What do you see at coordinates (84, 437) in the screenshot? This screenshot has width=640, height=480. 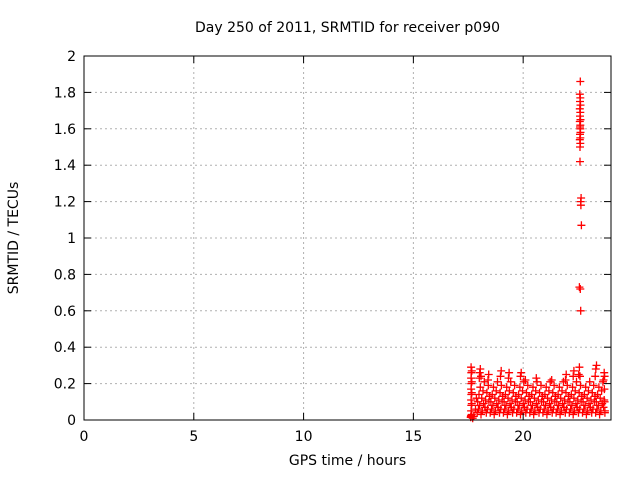 I see `x-tick-label: 0` at bounding box center [84, 437].